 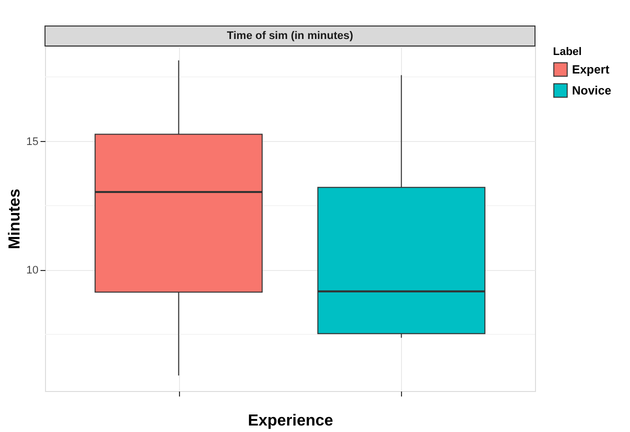 I want to click on y-axis-title: Minutes, so click(x=15, y=219).